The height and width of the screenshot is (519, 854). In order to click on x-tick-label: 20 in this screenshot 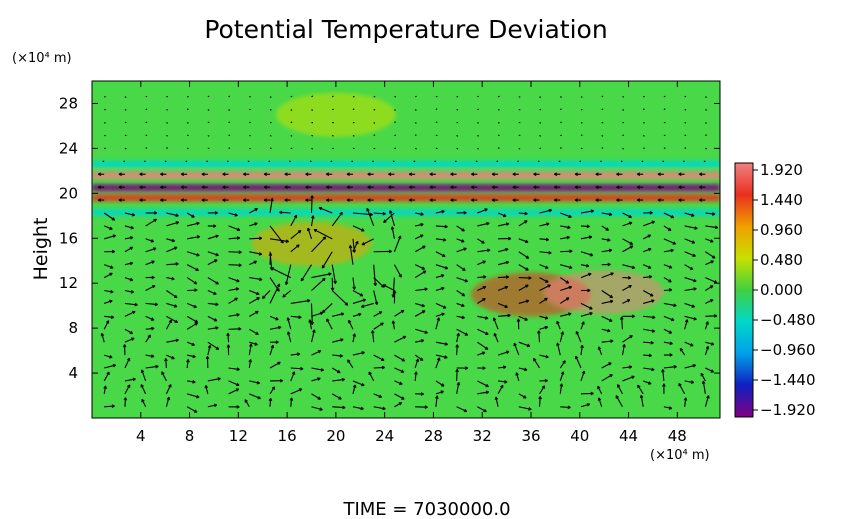, I will do `click(335, 436)`.